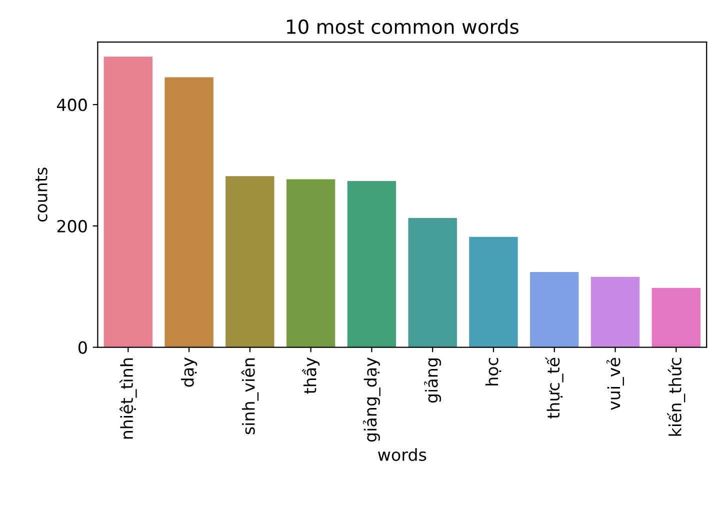 This screenshot has width=708, height=507. I want to click on x-tick-label: kiến_thức, so click(676, 397).